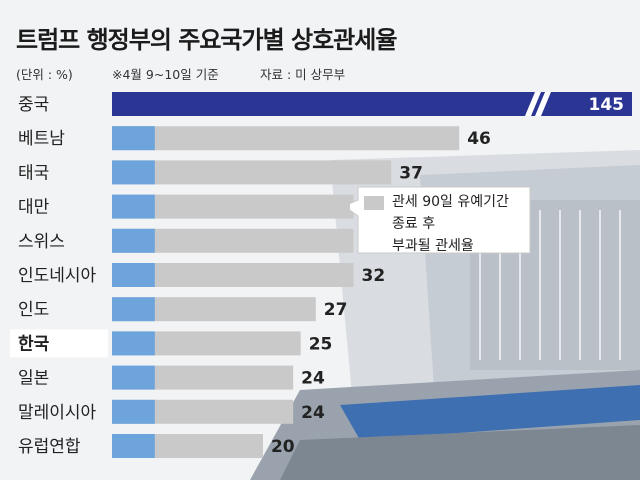  Describe the element at coordinates (206, 40) in the screenshot. I see `chart-title: 트럼프 행정부의 주요국가별 상호관세율` at that location.